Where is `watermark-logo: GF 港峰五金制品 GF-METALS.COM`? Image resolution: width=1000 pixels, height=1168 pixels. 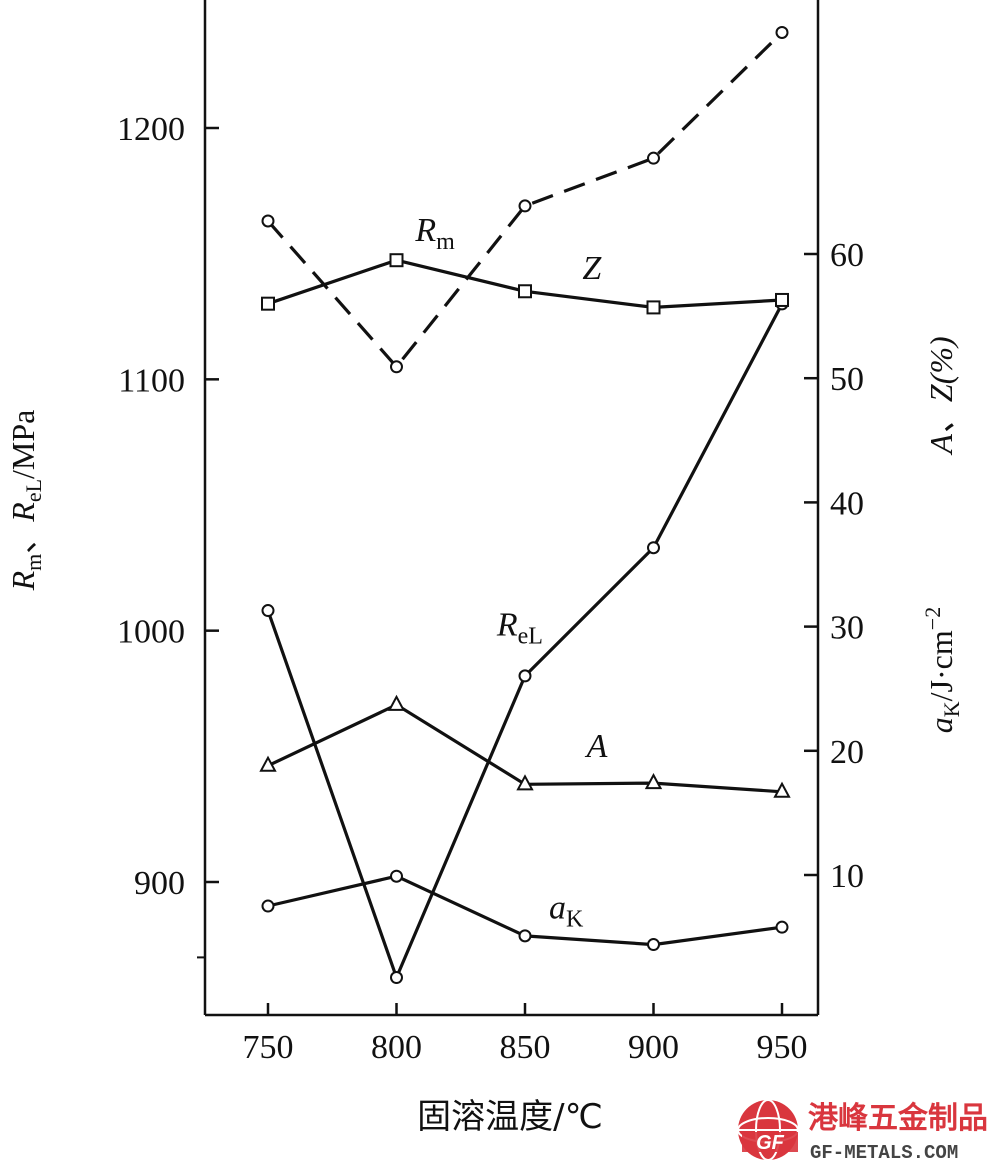 watermark-logo: GF 港峰五金制品 GF-METALS.COM is located at coordinates (862, 1131).